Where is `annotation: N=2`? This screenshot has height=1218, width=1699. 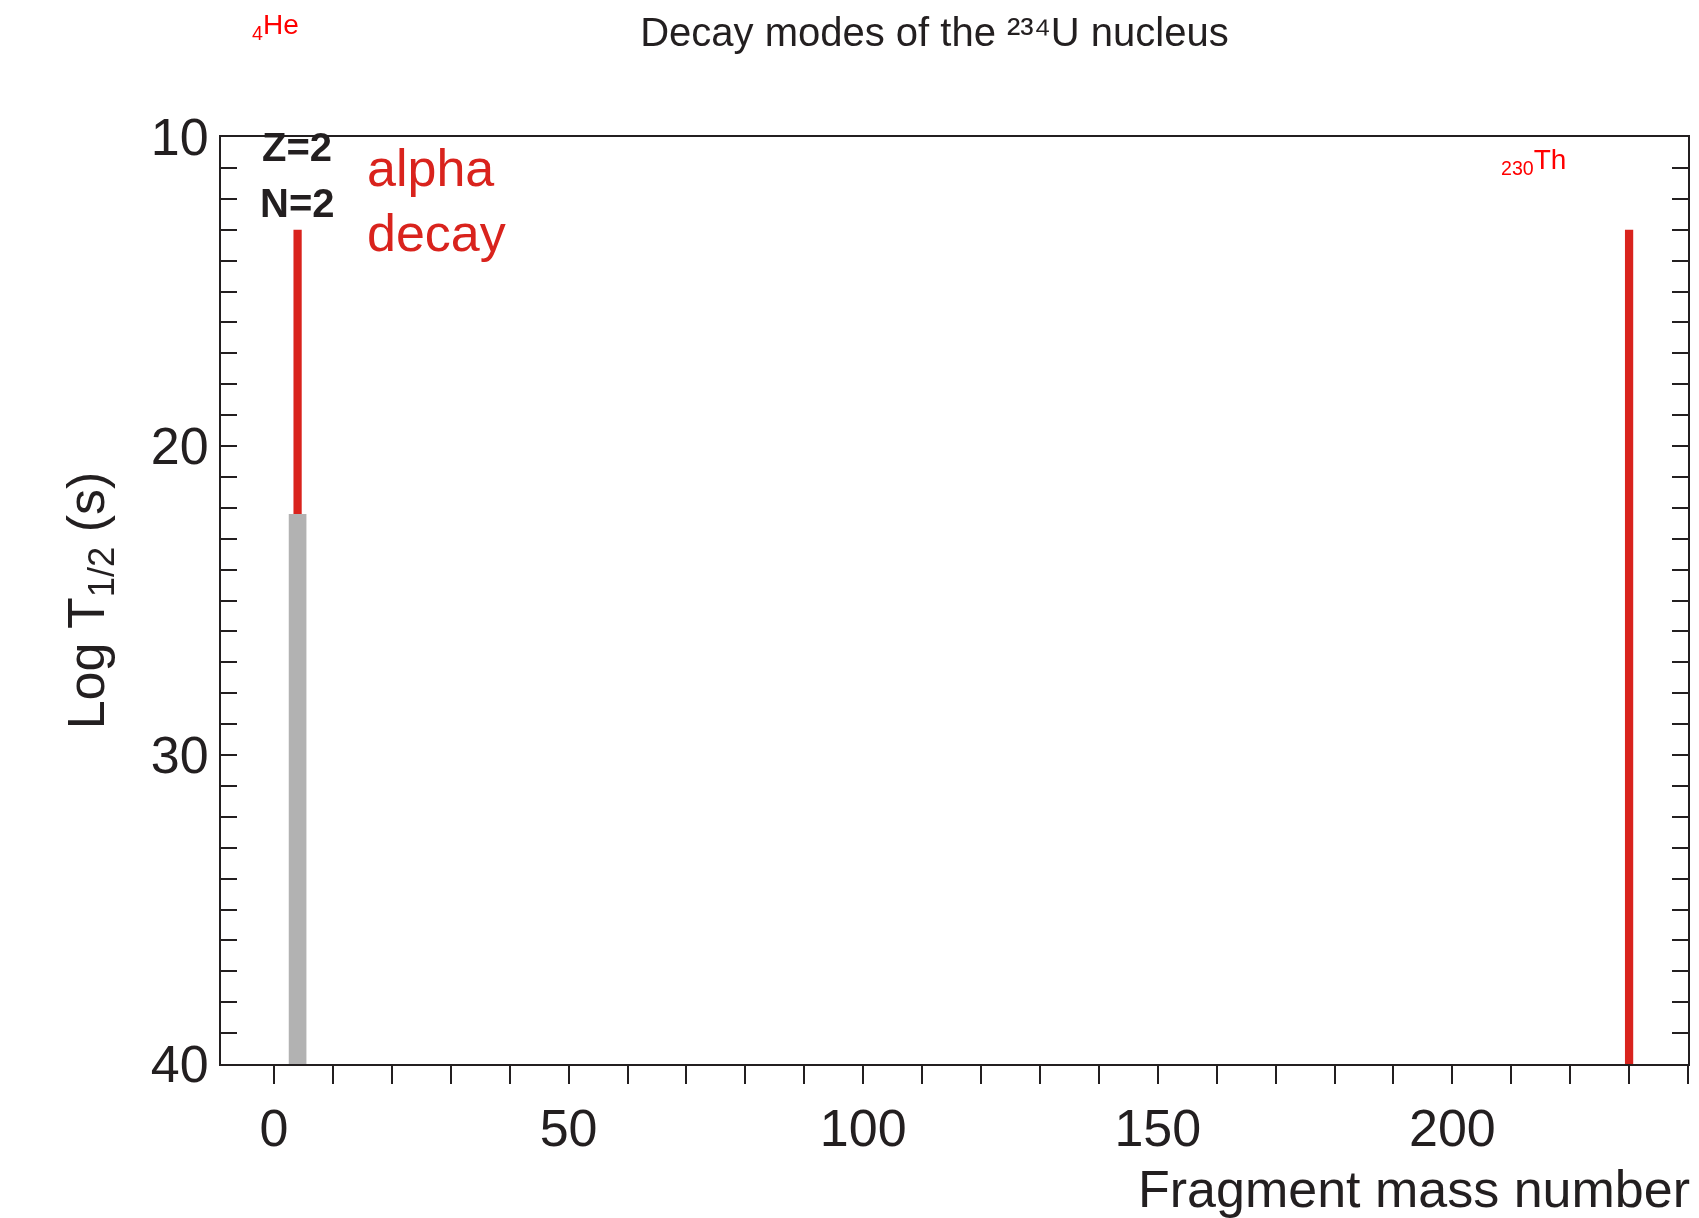
annotation: N=2 is located at coordinates (297, 203).